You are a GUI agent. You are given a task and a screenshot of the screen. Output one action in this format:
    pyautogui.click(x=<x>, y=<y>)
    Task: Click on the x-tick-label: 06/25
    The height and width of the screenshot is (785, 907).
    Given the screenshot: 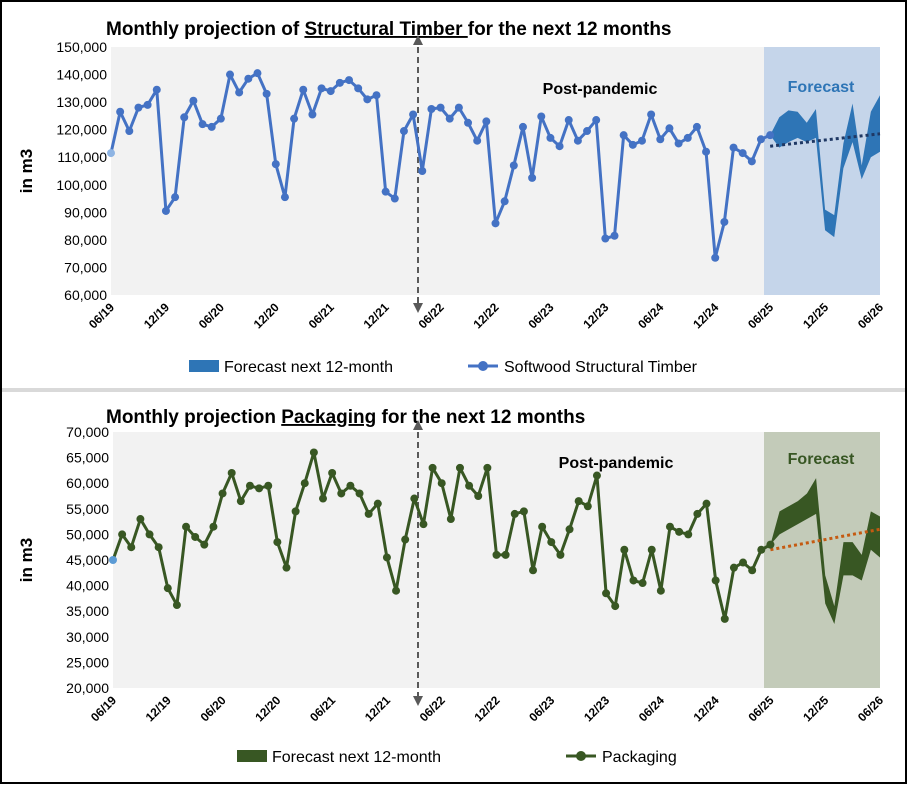 What is the action you would take?
    pyautogui.click(x=760, y=315)
    